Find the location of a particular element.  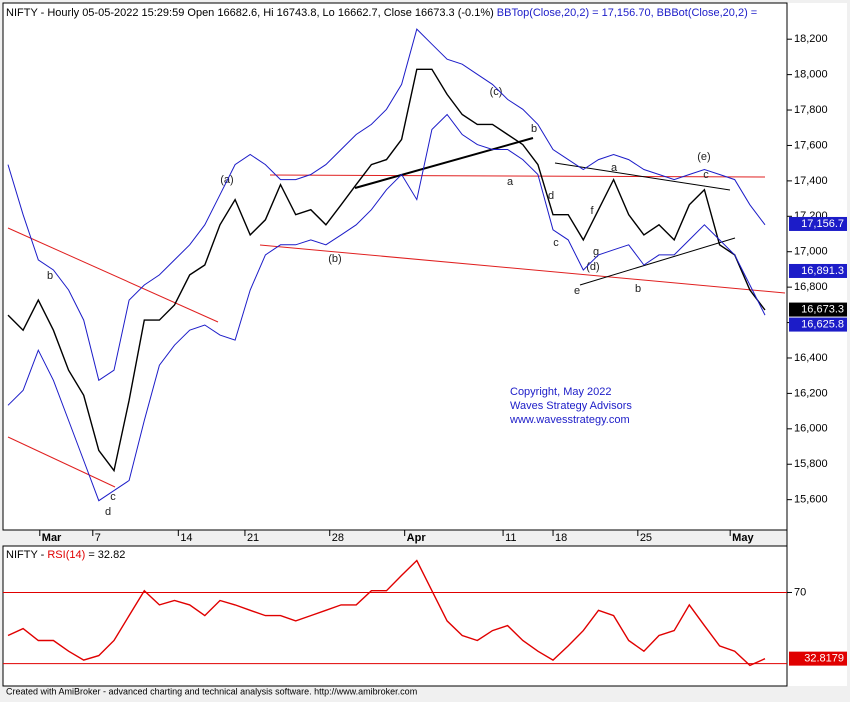

price-tag-label: 16,625.8 is located at coordinates (822, 324).